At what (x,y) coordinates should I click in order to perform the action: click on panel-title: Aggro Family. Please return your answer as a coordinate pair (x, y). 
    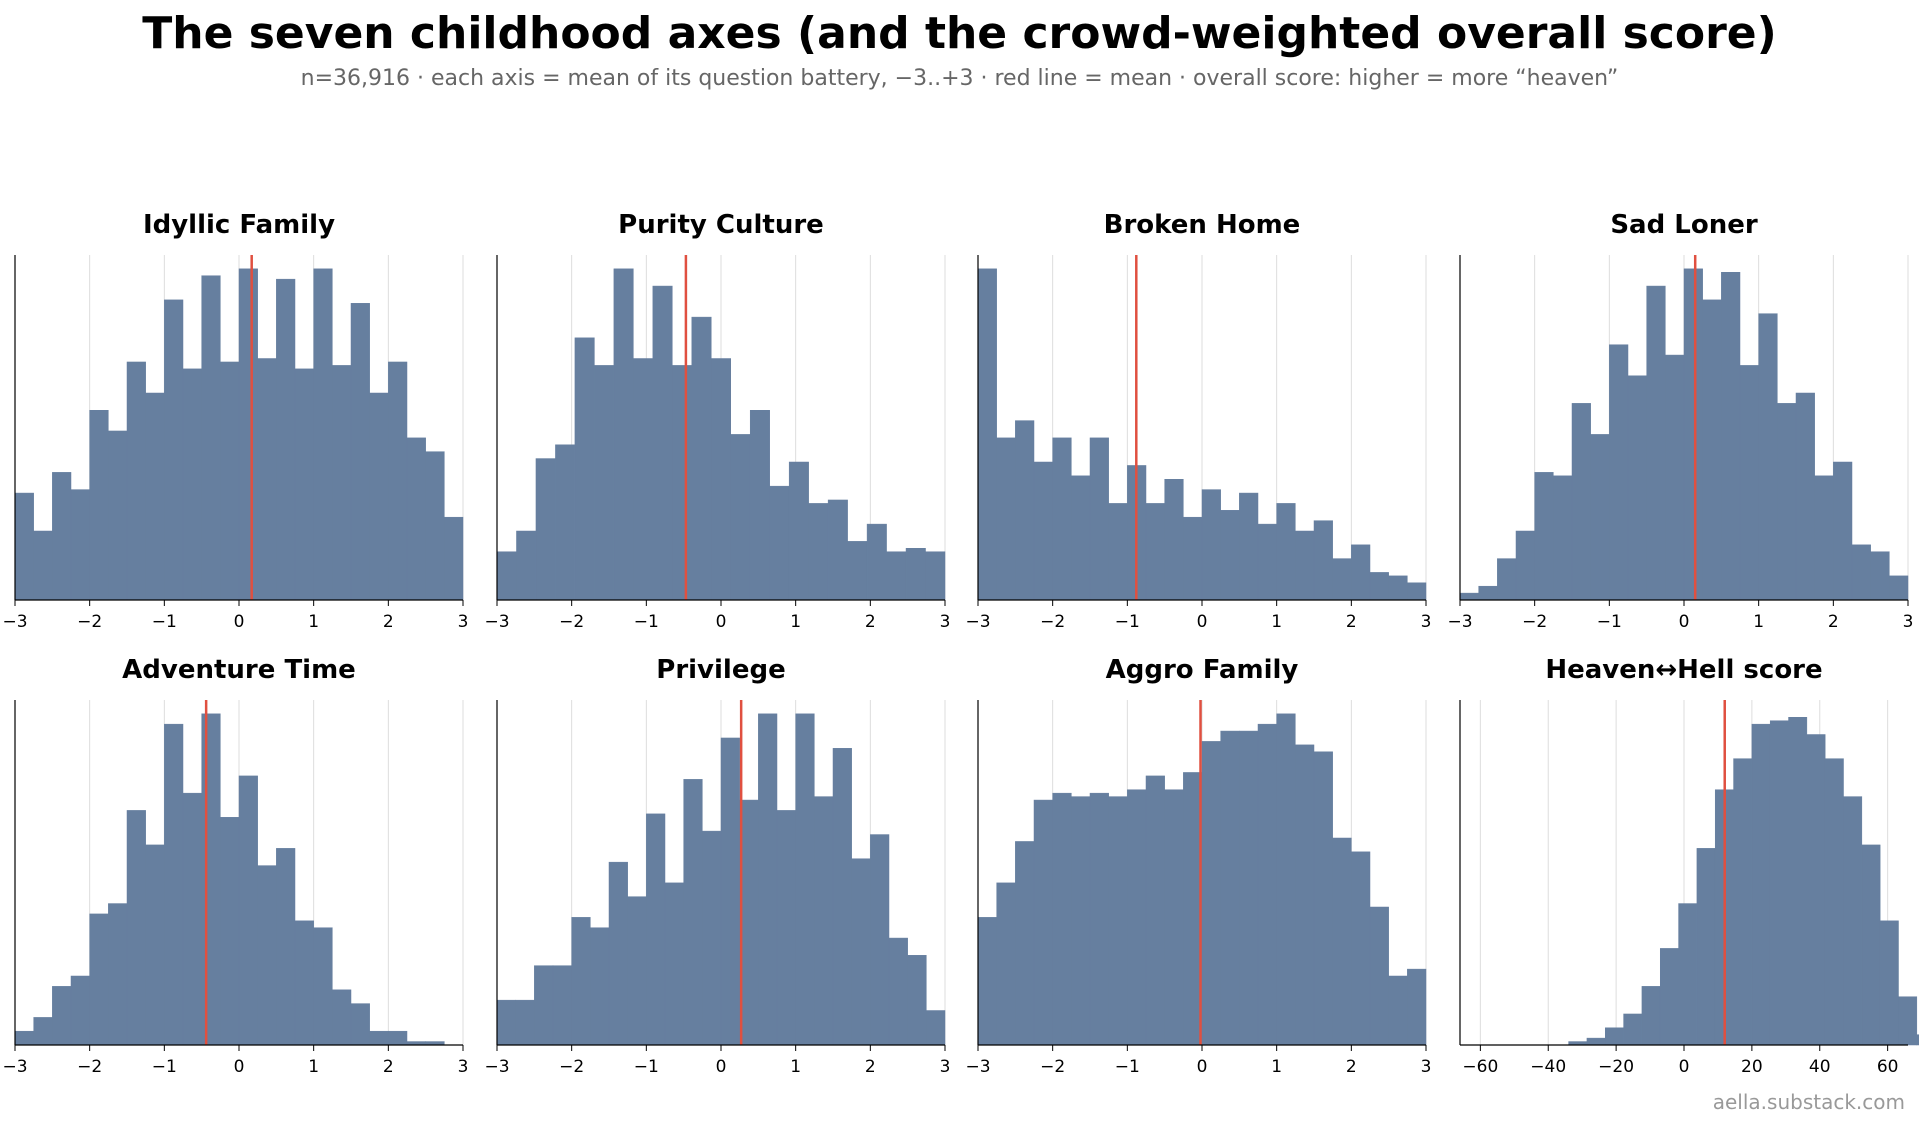
    Looking at the image, I should click on (1202, 670).